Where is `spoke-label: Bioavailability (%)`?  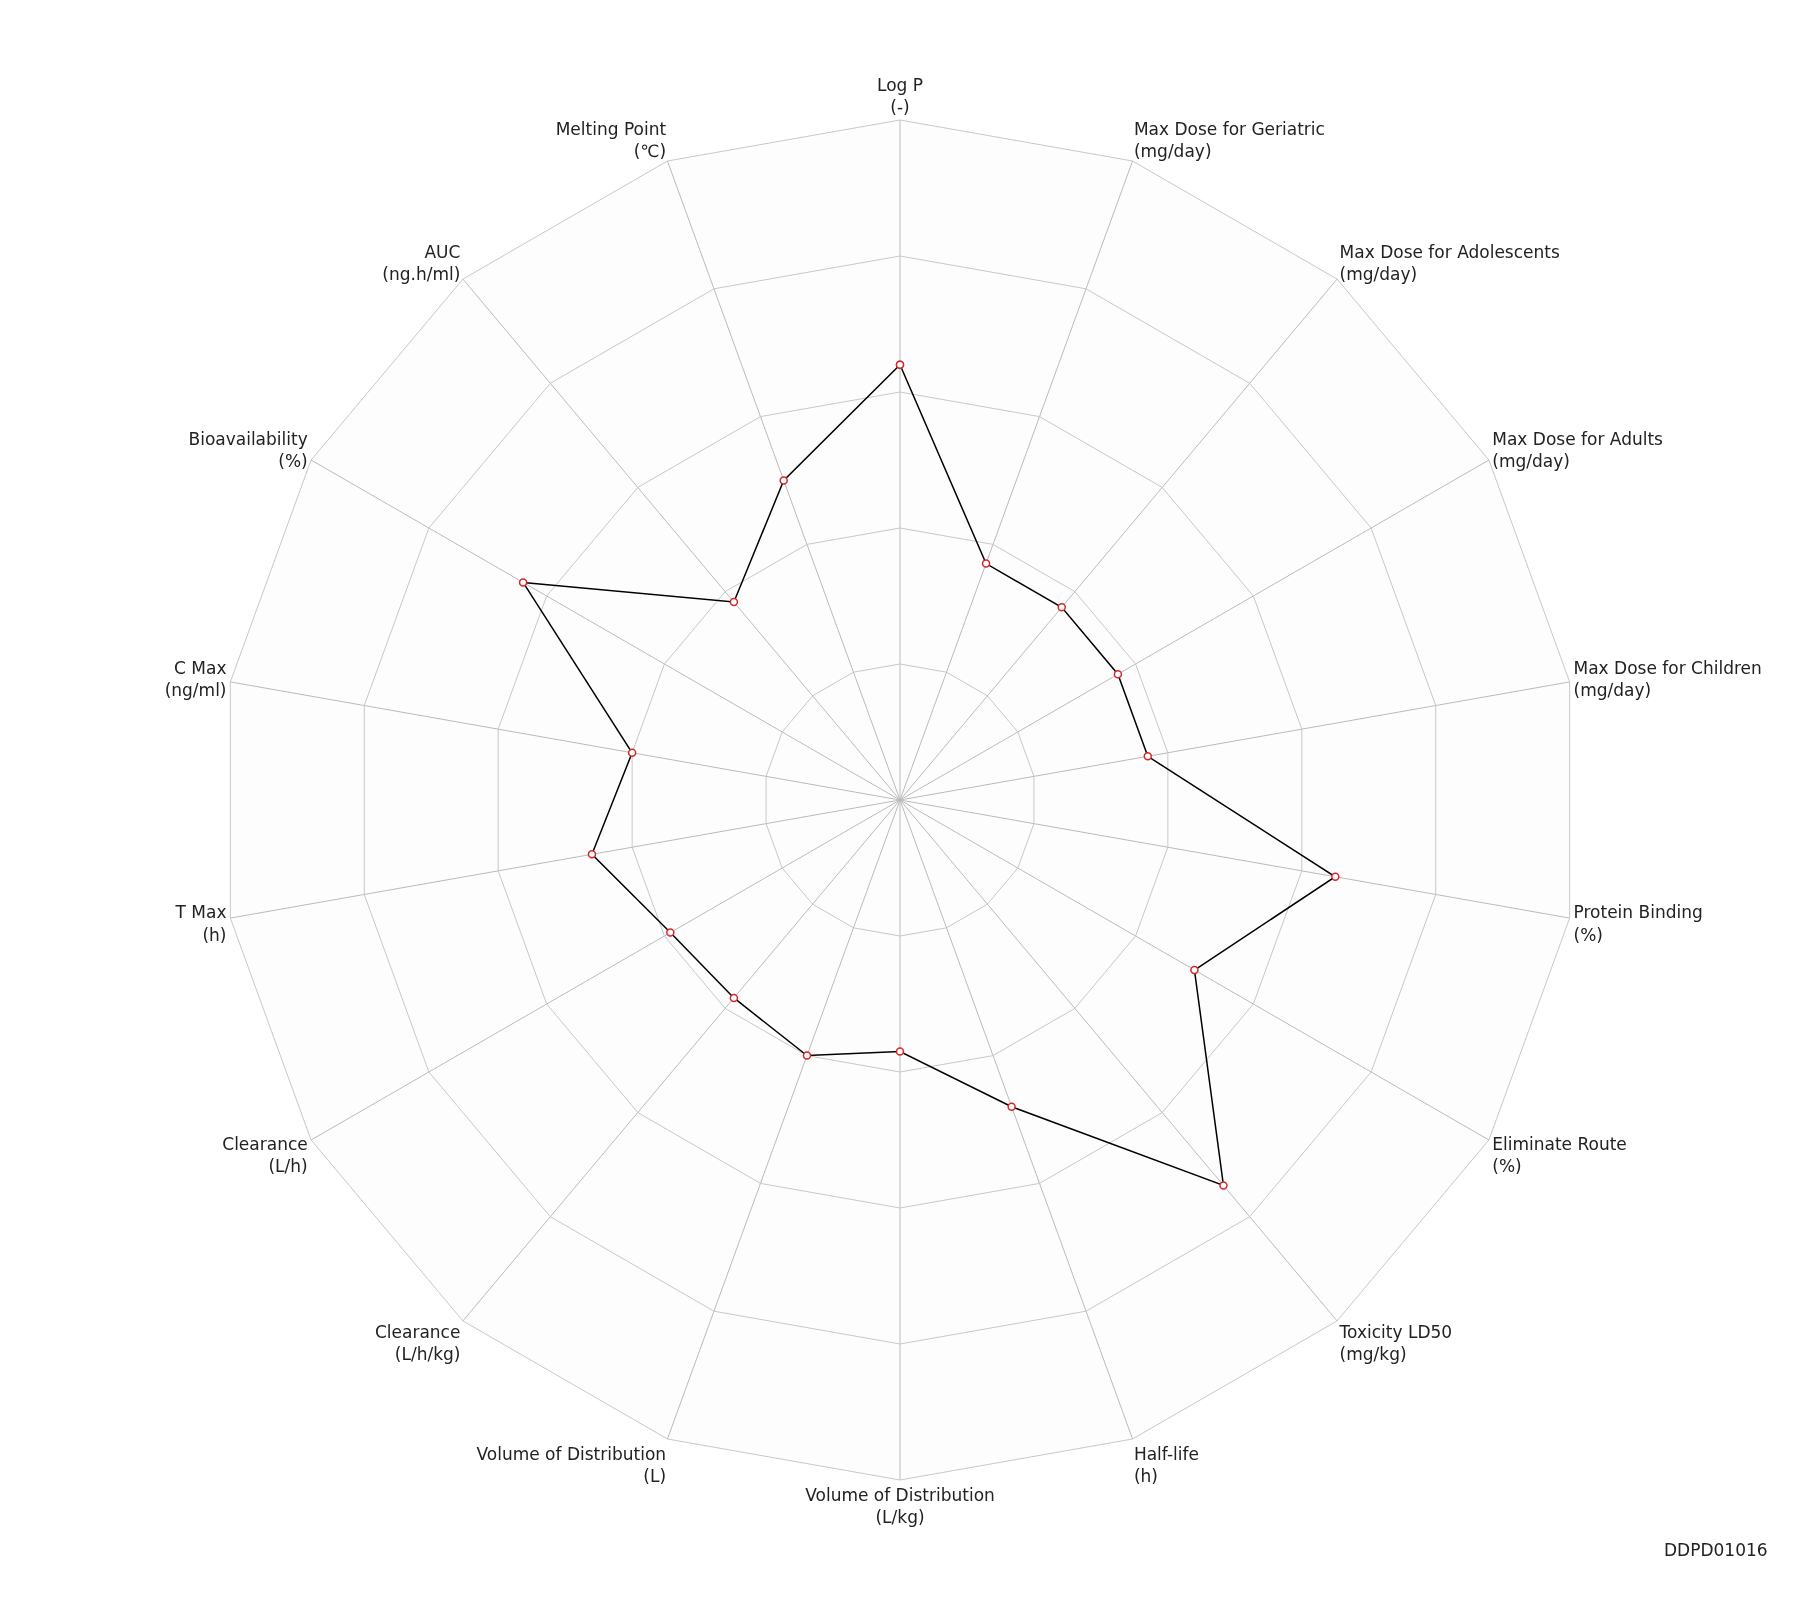 spoke-label: Bioavailability (%) is located at coordinates (248, 450).